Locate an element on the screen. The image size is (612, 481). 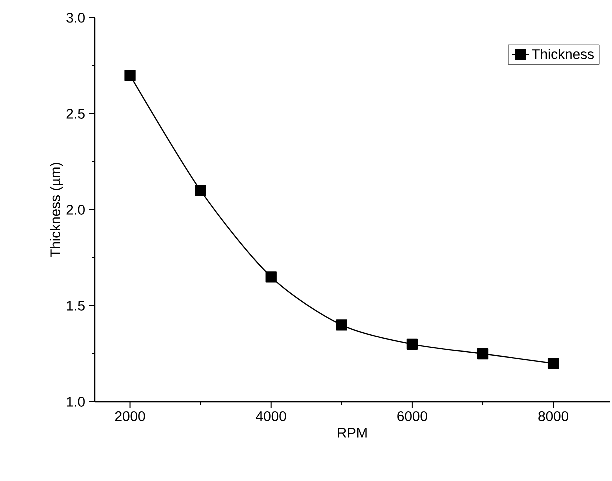
x-tick-label: 2000 is located at coordinates (130, 416).